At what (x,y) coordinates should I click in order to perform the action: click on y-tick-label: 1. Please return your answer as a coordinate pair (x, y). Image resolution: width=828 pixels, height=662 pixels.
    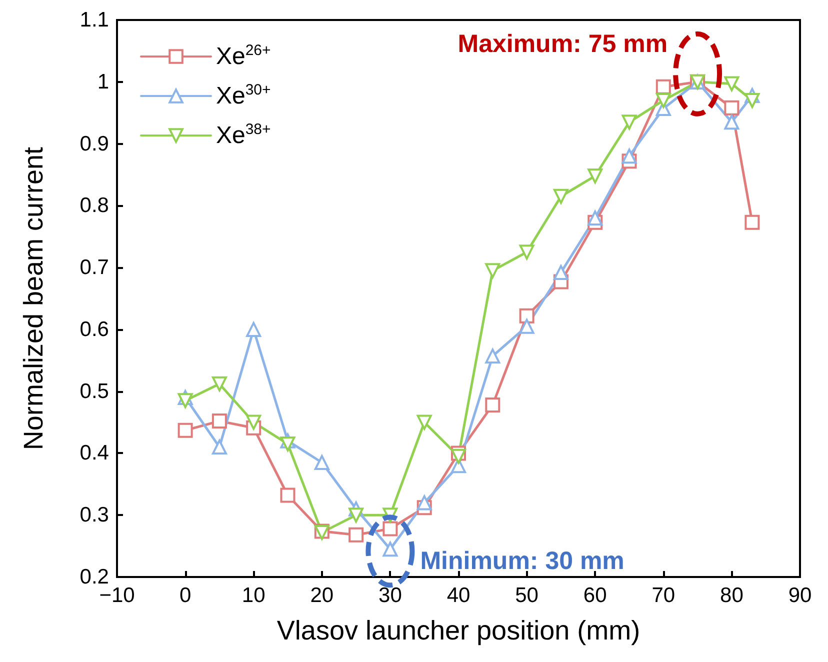
    Looking at the image, I should click on (103, 82).